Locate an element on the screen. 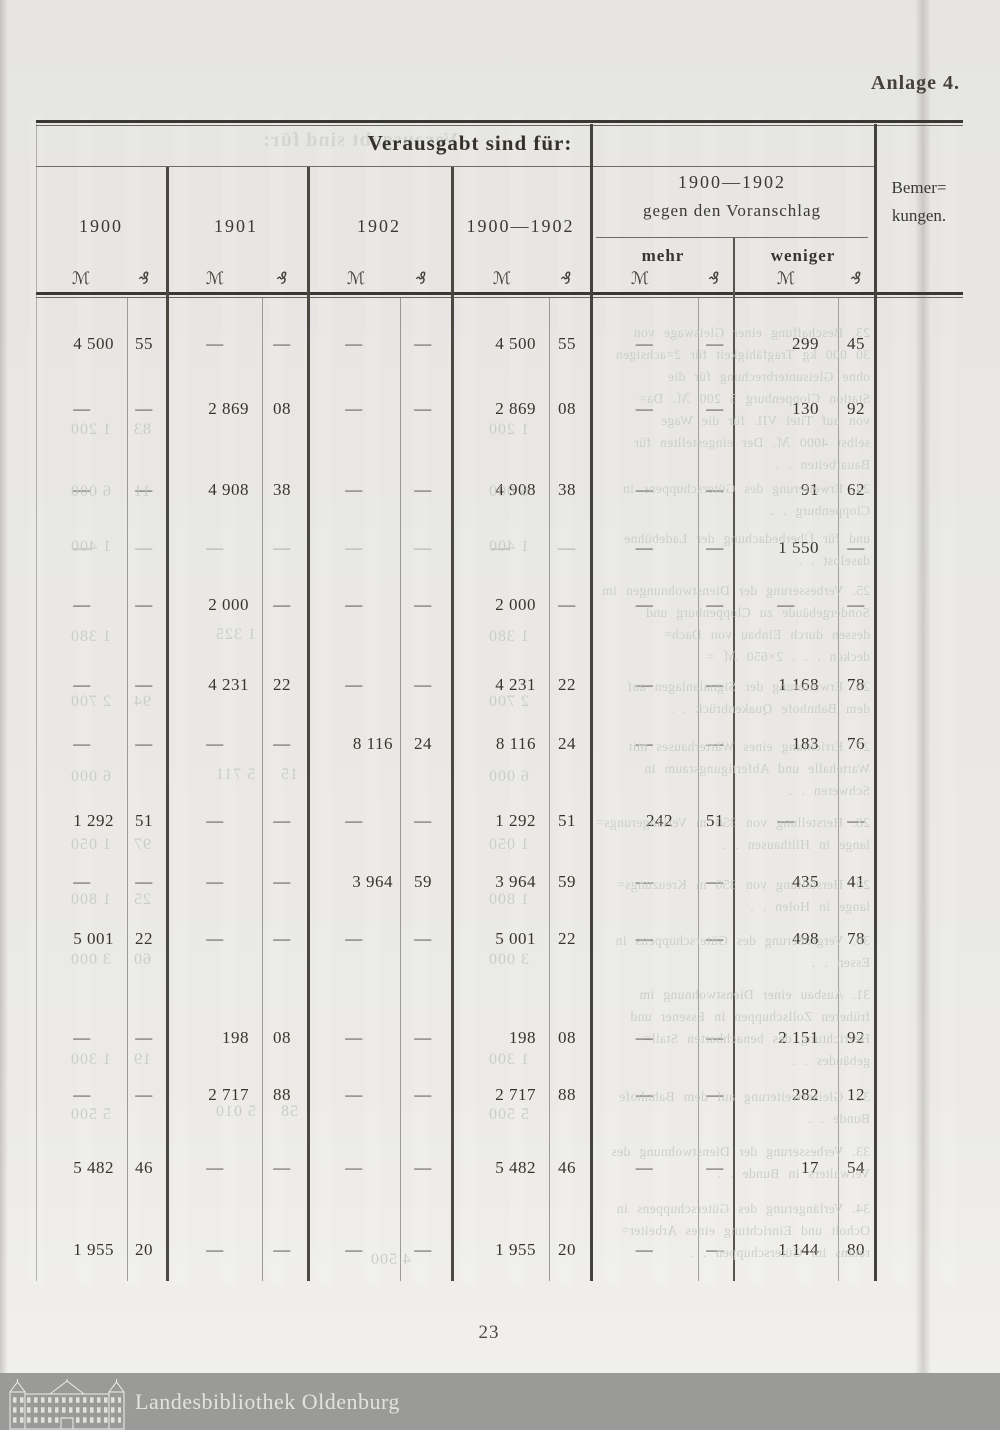  amount-cell: 130 is located at coordinates (805, 408).